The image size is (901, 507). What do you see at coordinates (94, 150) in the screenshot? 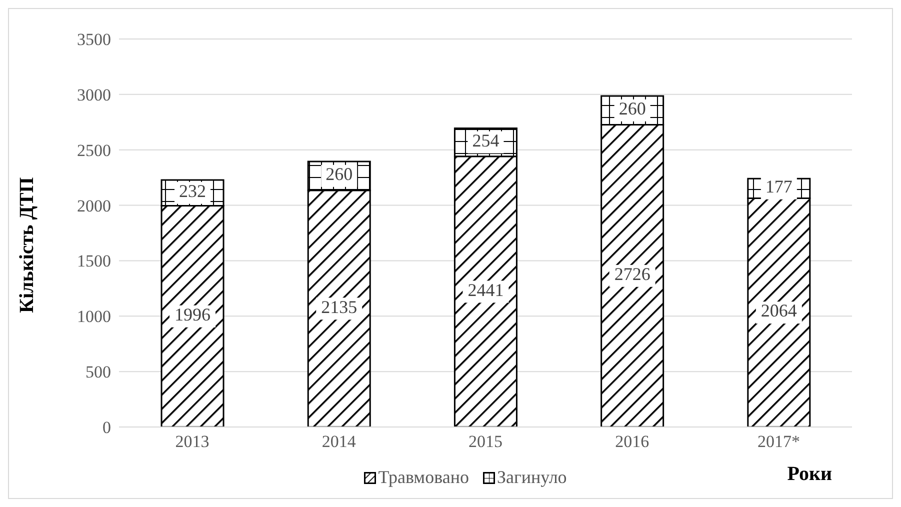
I see `y-tick-label: 2500` at bounding box center [94, 150].